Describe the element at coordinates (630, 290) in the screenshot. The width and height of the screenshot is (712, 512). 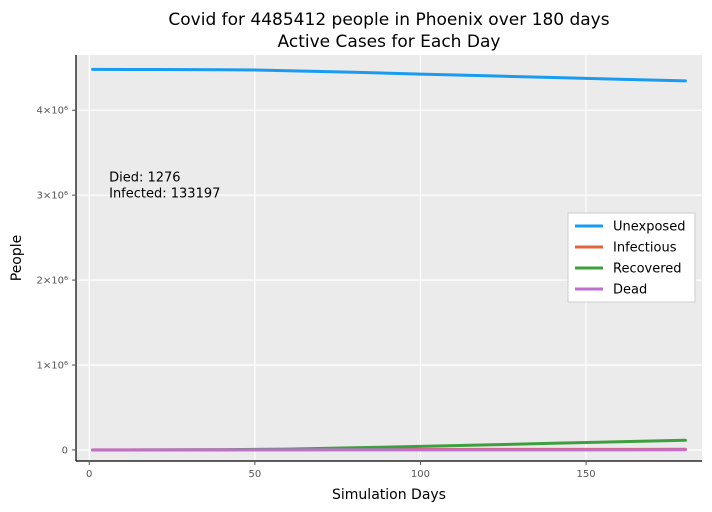
I see `legend-label-dead: Dead` at that location.